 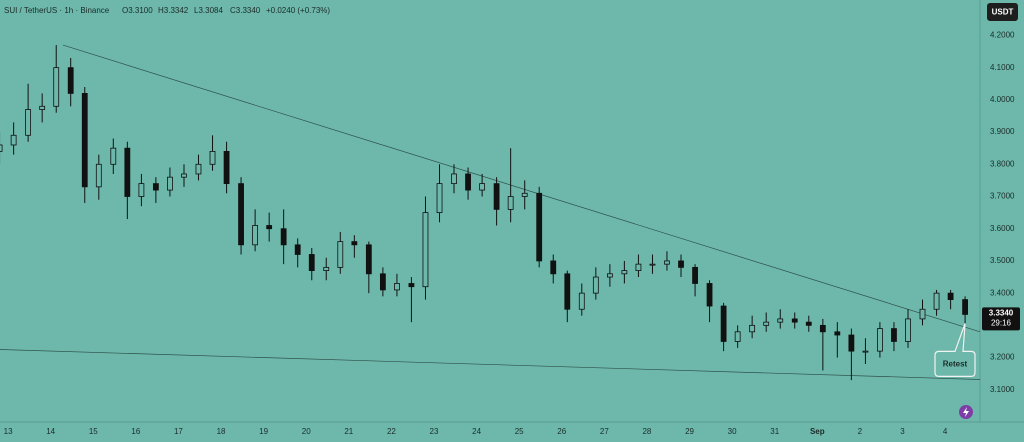 I want to click on annotation: Retest, so click(x=955, y=364).